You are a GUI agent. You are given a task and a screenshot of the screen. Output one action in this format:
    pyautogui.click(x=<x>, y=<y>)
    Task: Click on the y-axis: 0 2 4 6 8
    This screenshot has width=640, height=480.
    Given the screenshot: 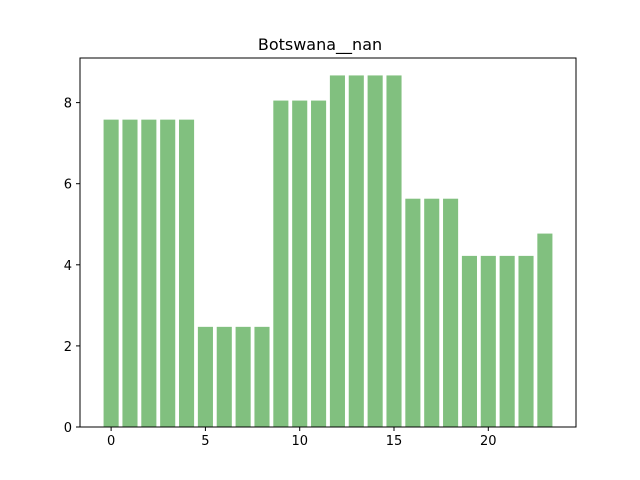 What is the action you would take?
    pyautogui.click(x=72, y=266)
    